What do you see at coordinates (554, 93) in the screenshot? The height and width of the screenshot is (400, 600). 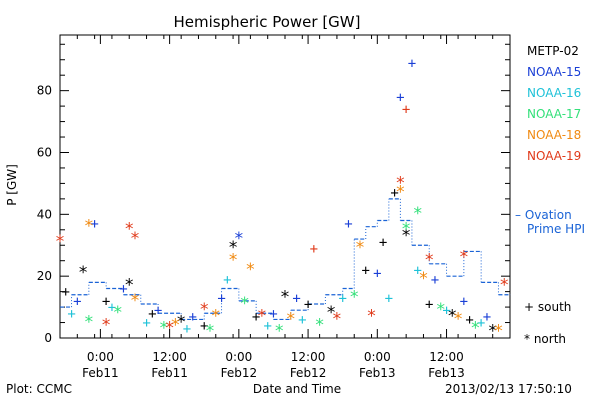 I see `legend-entry: NOAA-16` at bounding box center [554, 93].